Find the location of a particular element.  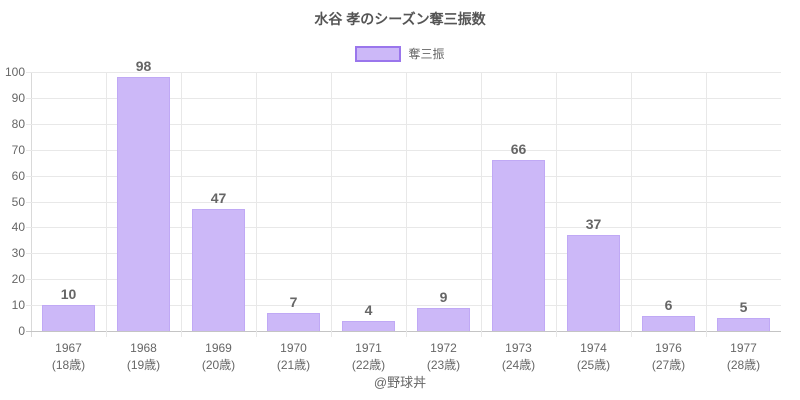

bar-value-label: 5 is located at coordinates (743, 307).